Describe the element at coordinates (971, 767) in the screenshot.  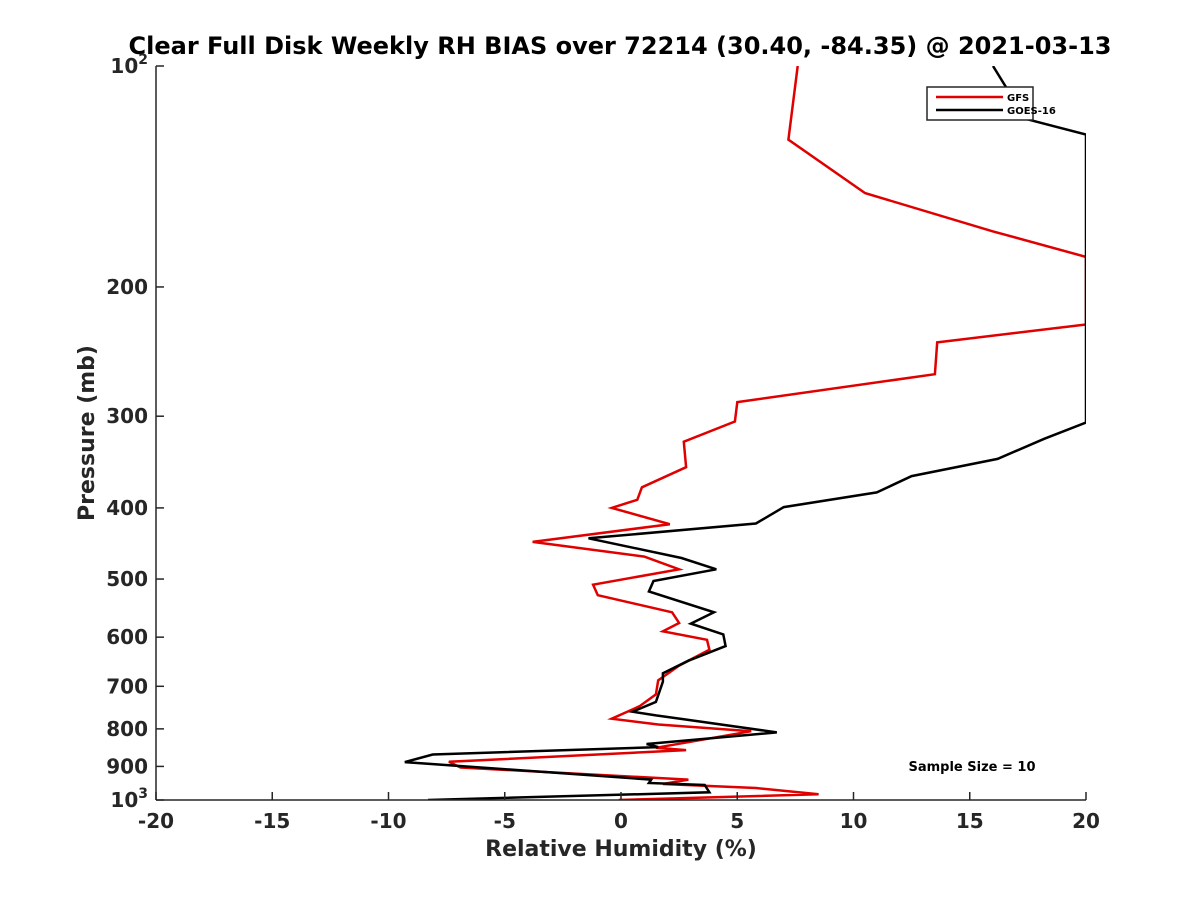
I see `sample-size-annotation: Sample Size = 10` at that location.